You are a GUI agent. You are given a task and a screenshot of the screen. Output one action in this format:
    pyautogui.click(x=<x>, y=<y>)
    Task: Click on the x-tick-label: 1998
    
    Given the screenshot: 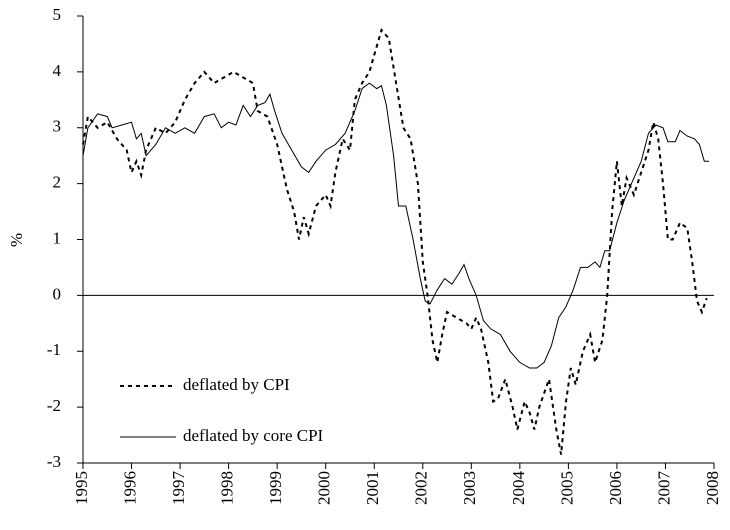 What is the action you would take?
    pyautogui.click(x=227, y=488)
    